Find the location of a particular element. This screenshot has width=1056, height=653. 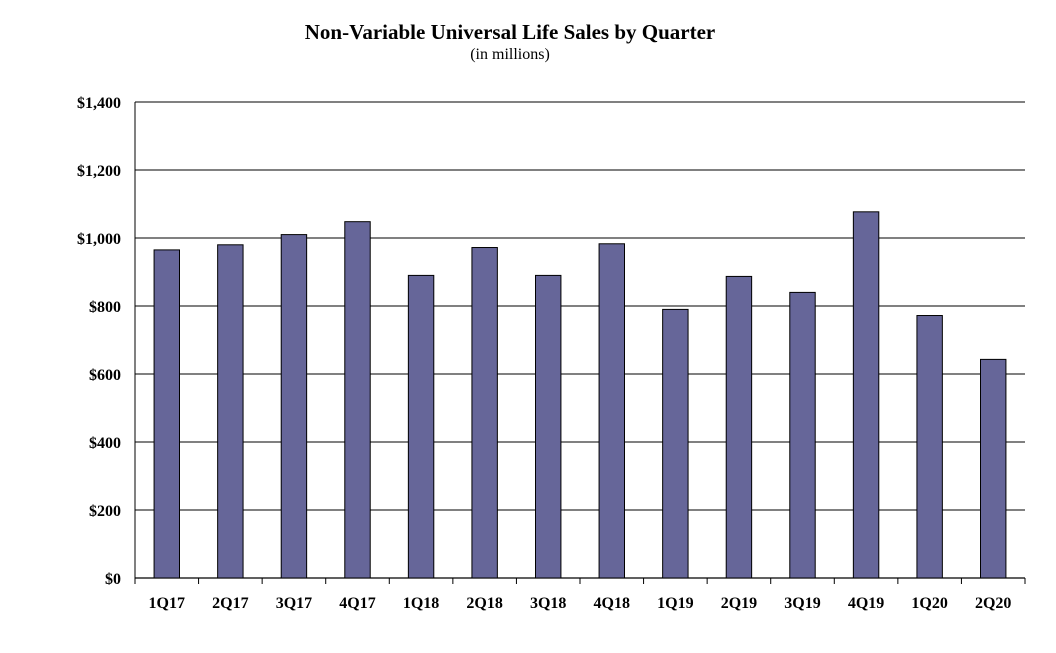

y-tick-label: $400 is located at coordinates (105, 443).